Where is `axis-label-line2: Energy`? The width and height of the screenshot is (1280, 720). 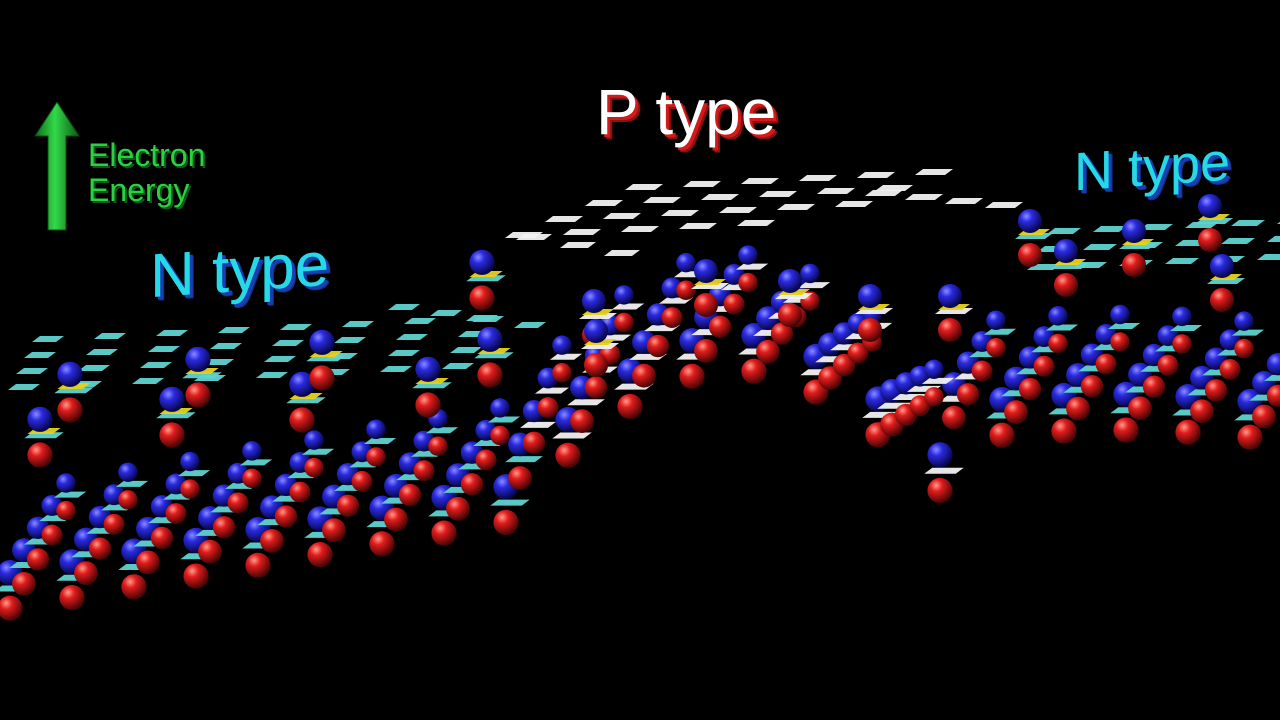 axis-label-line2: Energy is located at coordinates (139, 190).